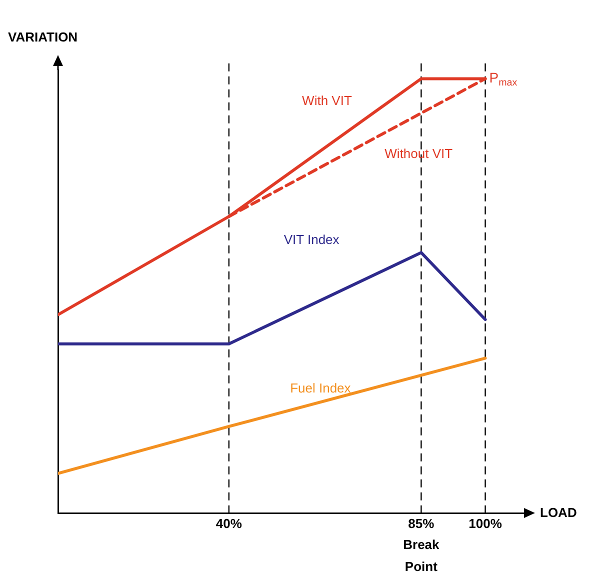 This screenshot has width=598, height=583. What do you see at coordinates (312, 240) in the screenshot?
I see `text: VIT Index` at bounding box center [312, 240].